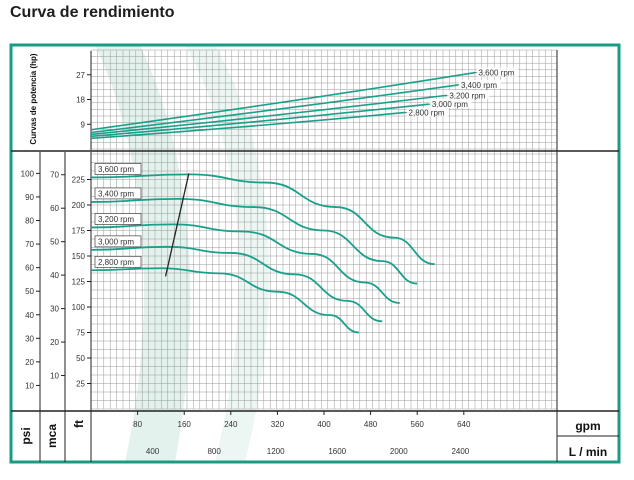  I want to click on psi-tick-label: 30, so click(29, 338).